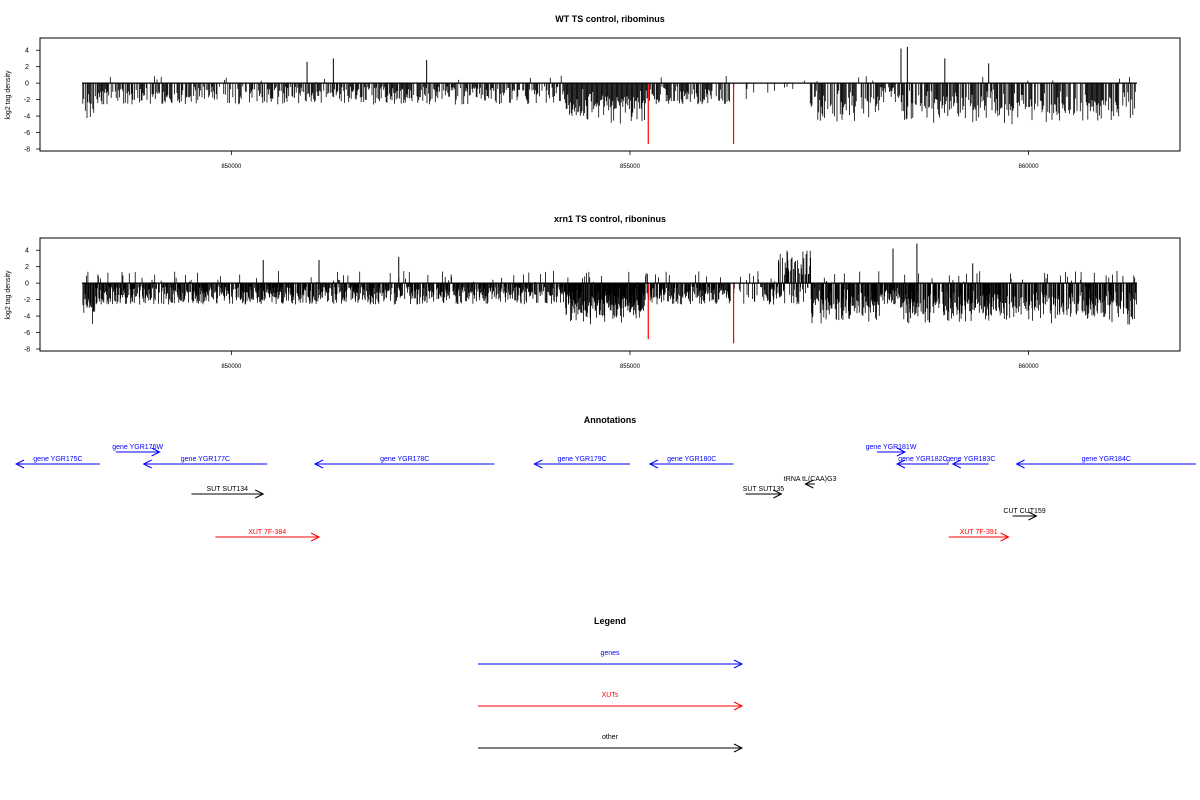  I want to click on annotation-feature: gene YGR176W, so click(137, 450).